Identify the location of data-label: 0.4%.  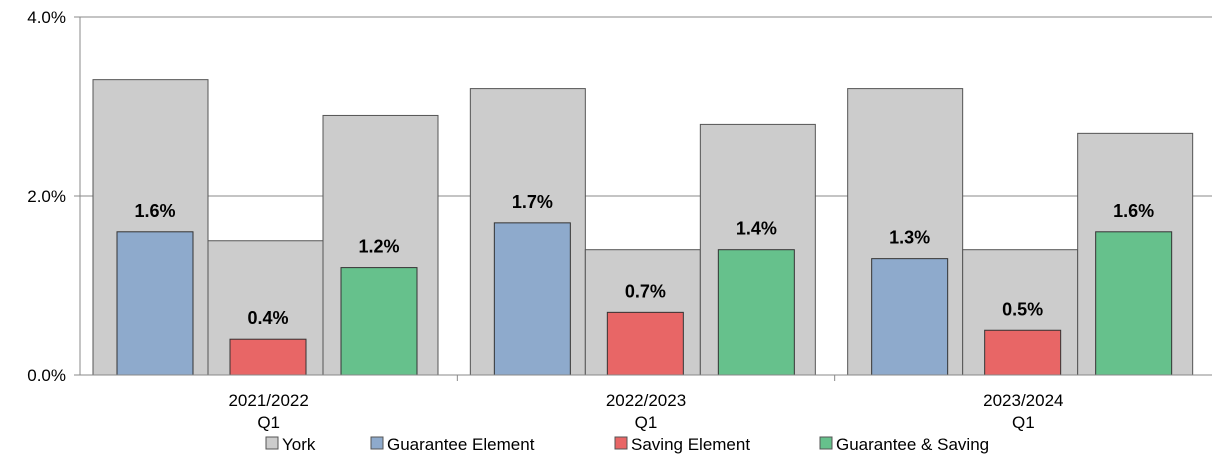
(267, 318).